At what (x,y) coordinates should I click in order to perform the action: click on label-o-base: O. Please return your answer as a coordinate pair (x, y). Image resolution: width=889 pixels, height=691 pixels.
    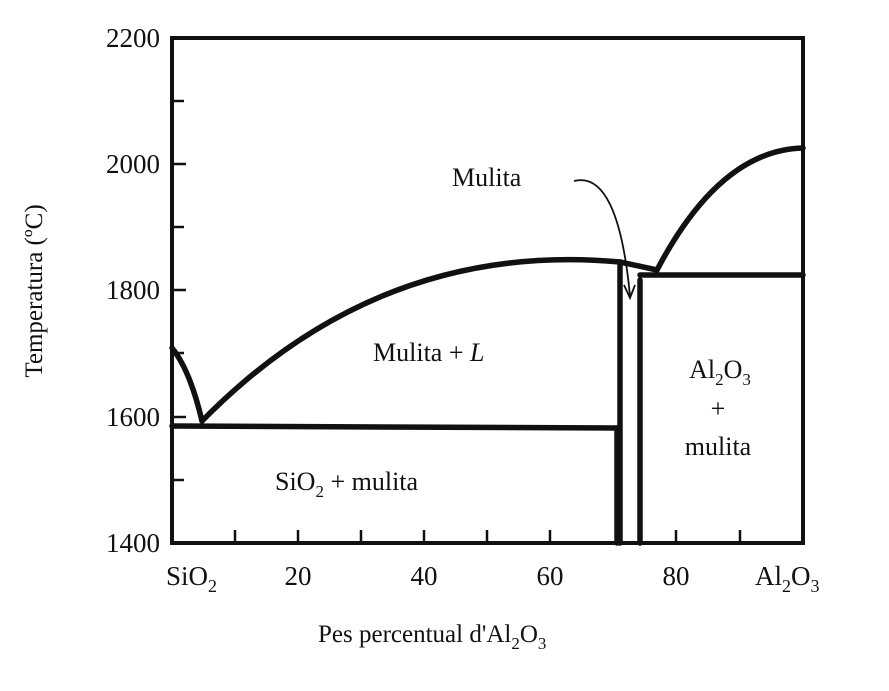
    Looking at the image, I should click on (733, 369).